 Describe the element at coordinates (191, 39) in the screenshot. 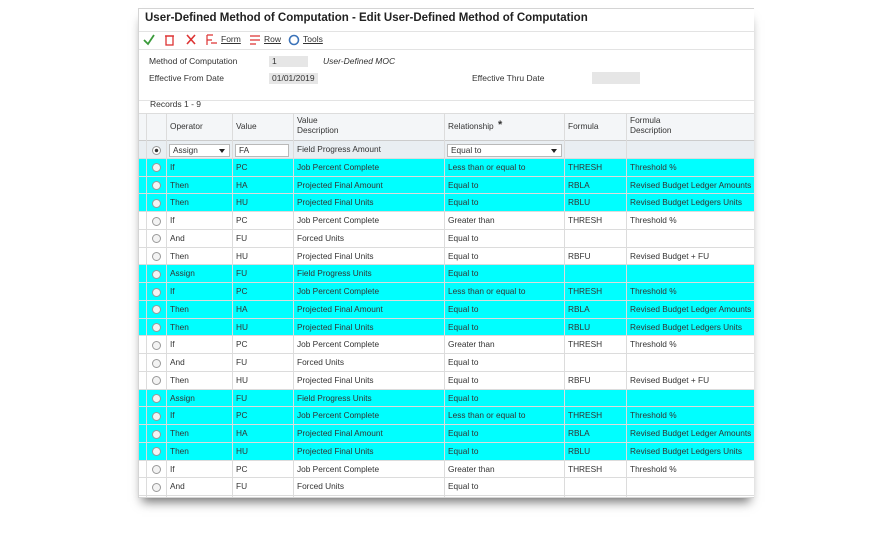

I see `cancel-icon` at that location.